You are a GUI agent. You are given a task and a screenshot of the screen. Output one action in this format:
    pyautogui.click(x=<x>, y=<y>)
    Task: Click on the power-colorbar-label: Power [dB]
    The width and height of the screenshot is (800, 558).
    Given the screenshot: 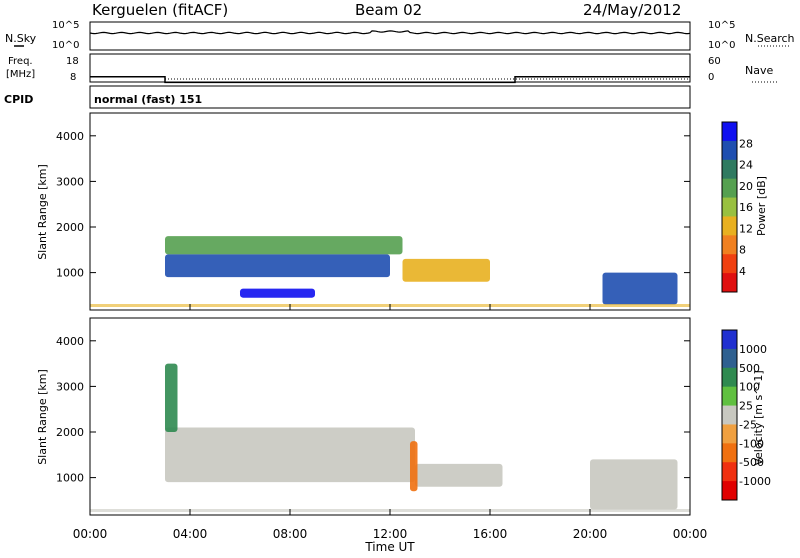 What is the action you would take?
    pyautogui.click(x=761, y=206)
    